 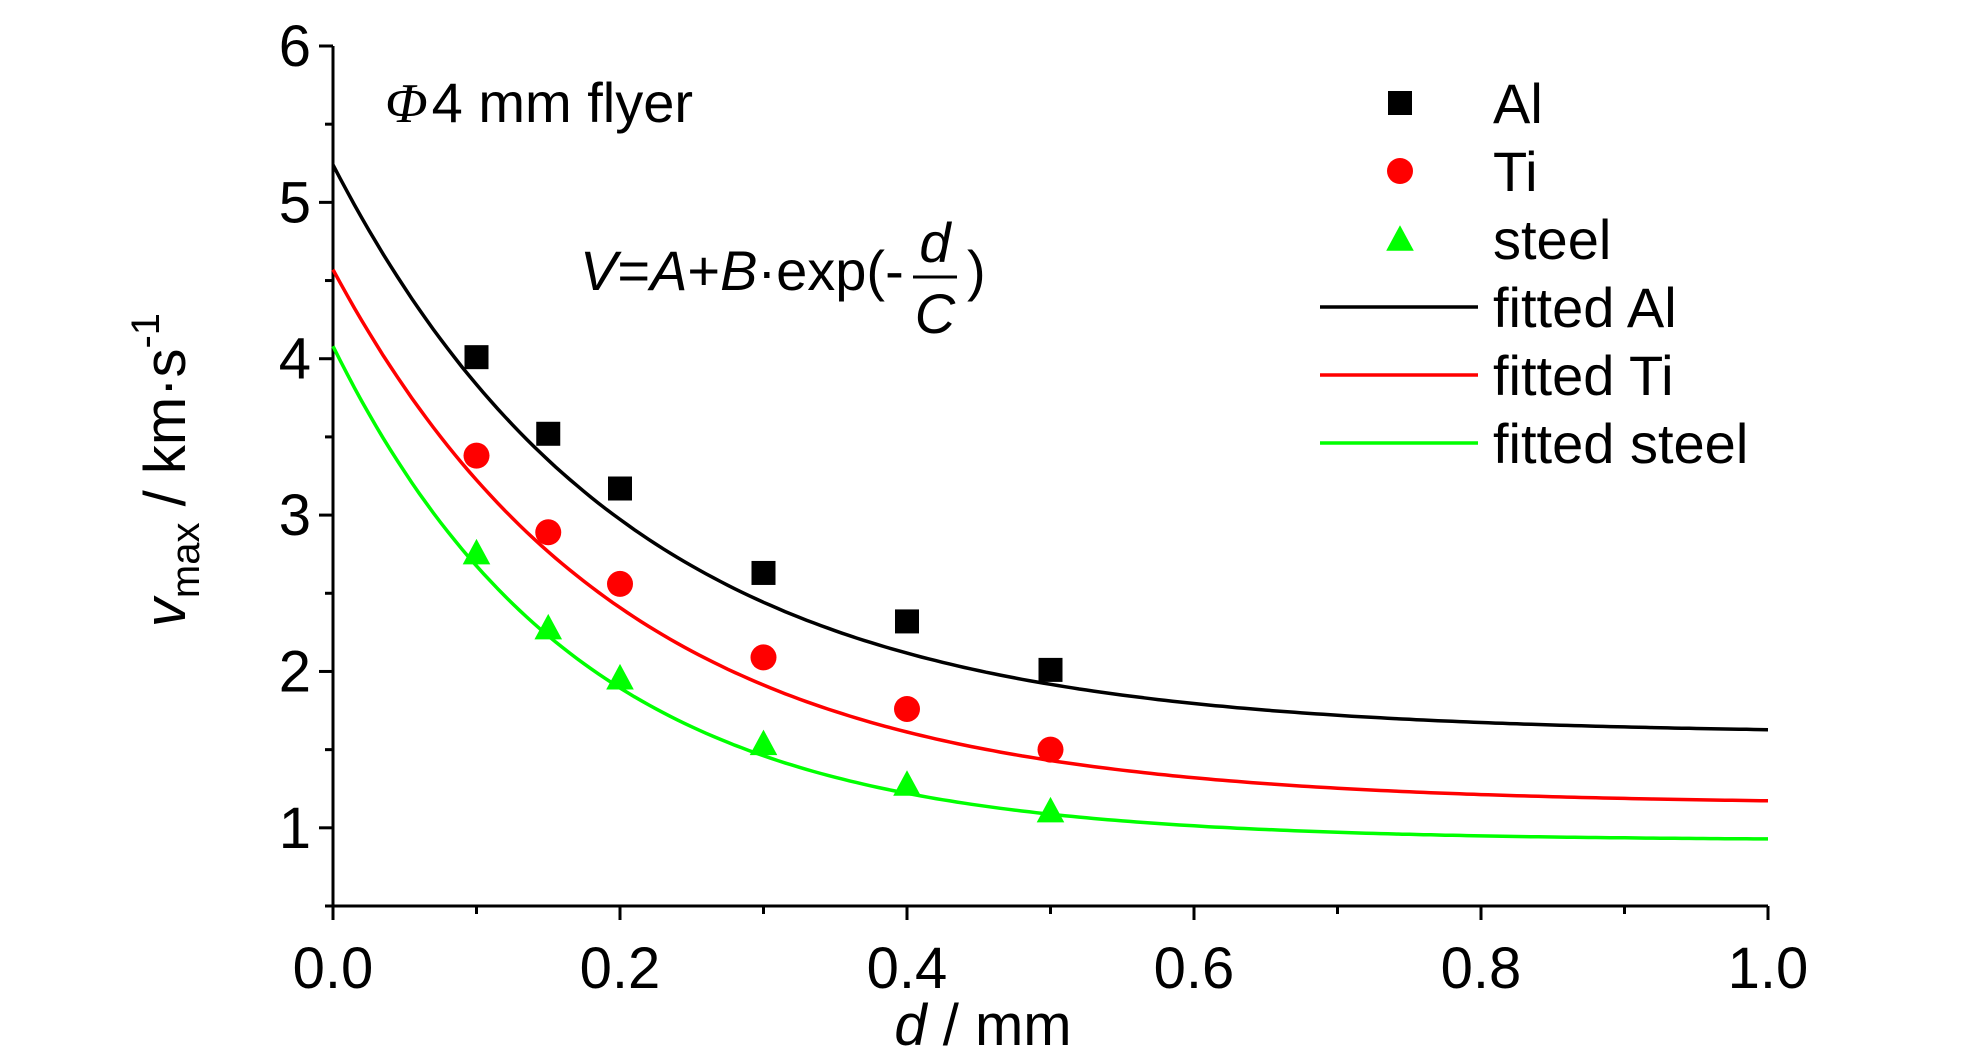 I want to click on formula-eq: =, so click(x=633, y=270).